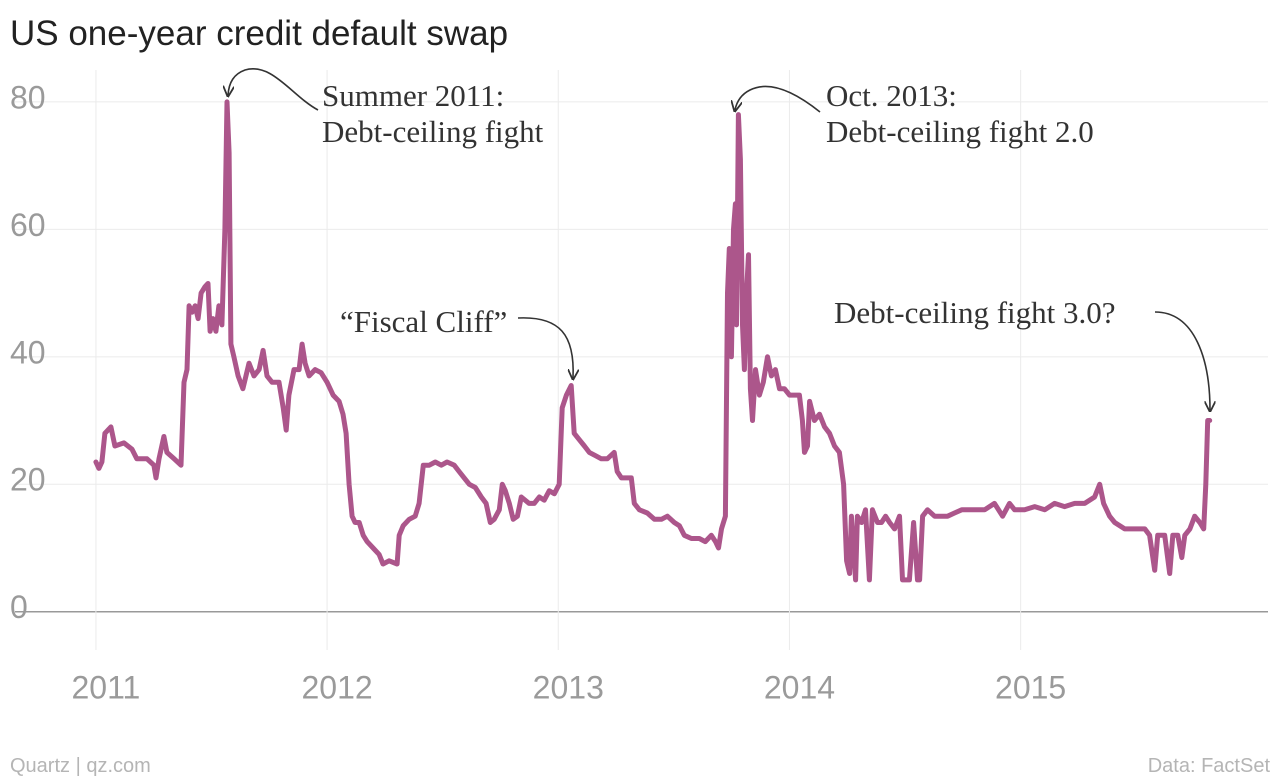 This screenshot has width=1280, height=780. Describe the element at coordinates (28, 352) in the screenshot. I see `y-tick-label: 40` at that location.